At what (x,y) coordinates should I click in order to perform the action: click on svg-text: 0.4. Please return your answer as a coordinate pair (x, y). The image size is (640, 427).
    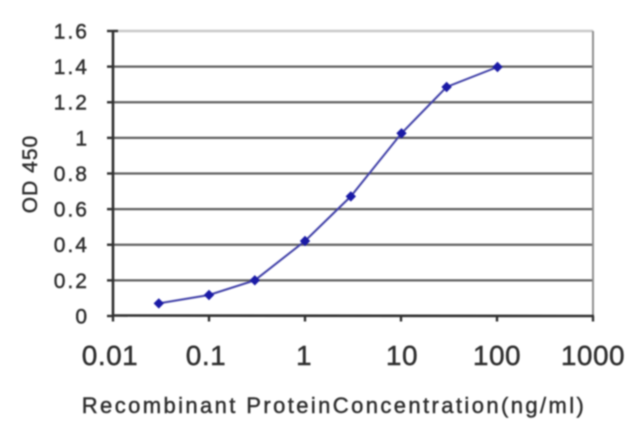
    Looking at the image, I should click on (71, 245).